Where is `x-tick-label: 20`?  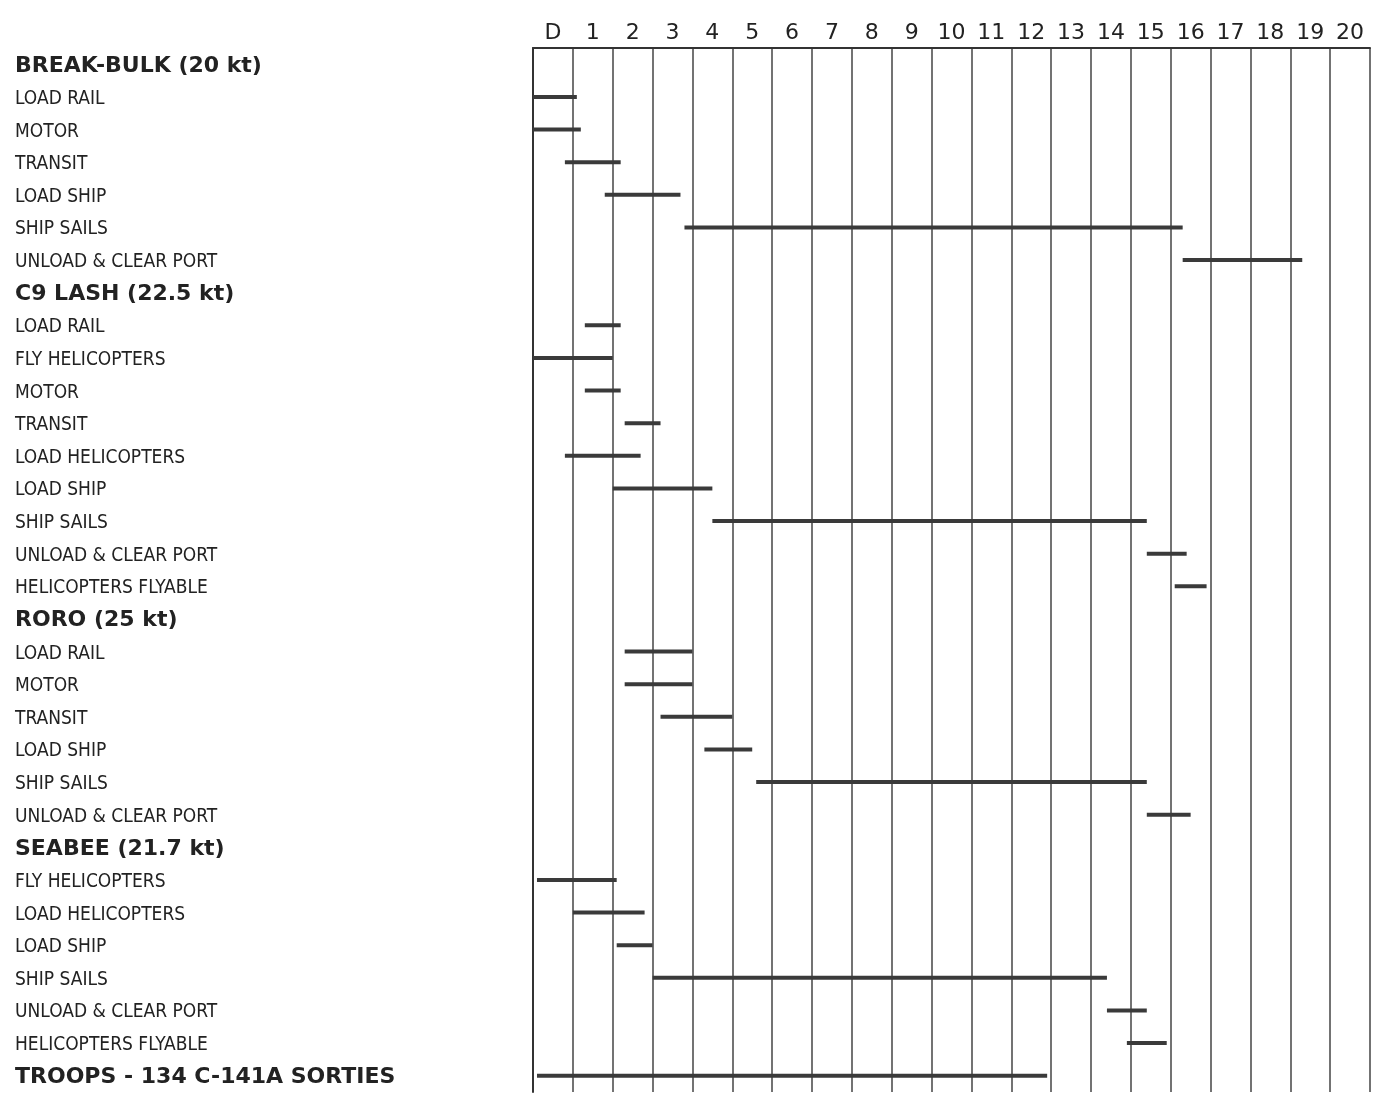 x-tick-label: 20 is located at coordinates (1350, 31).